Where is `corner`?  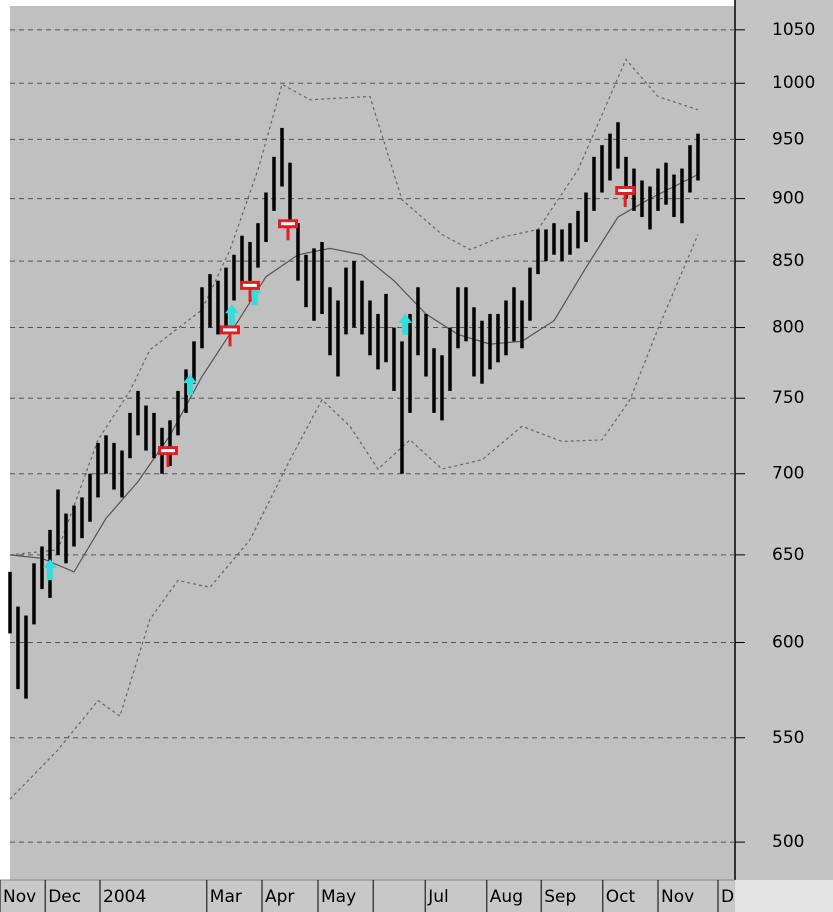 corner is located at coordinates (784, 896).